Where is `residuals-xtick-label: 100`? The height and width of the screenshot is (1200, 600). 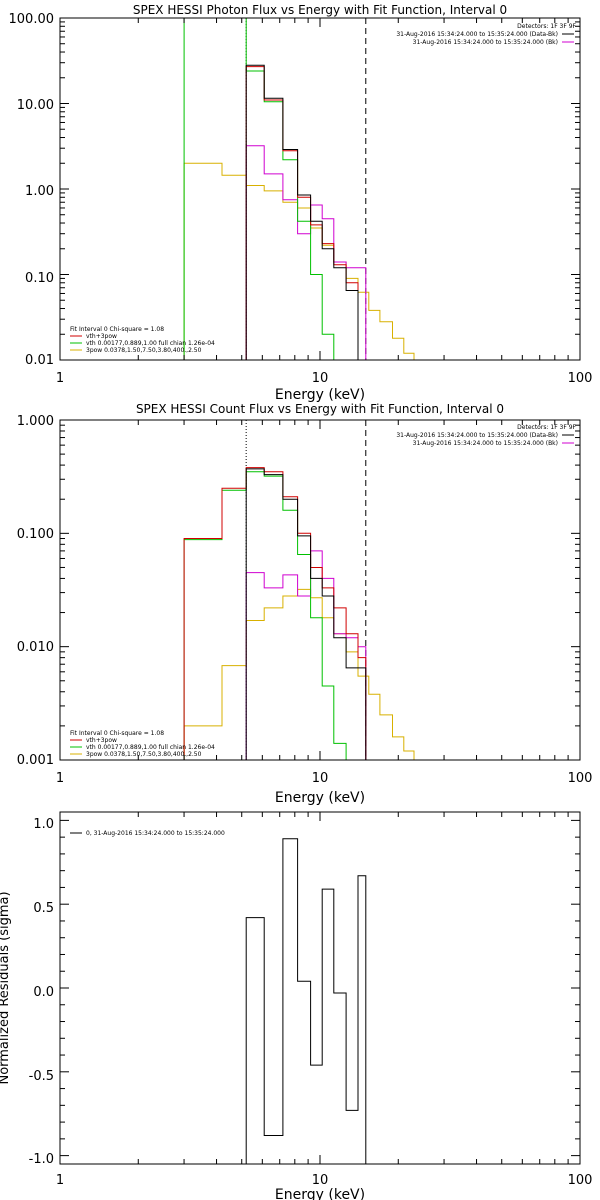 residuals-xtick-label: 100 is located at coordinates (580, 1180).